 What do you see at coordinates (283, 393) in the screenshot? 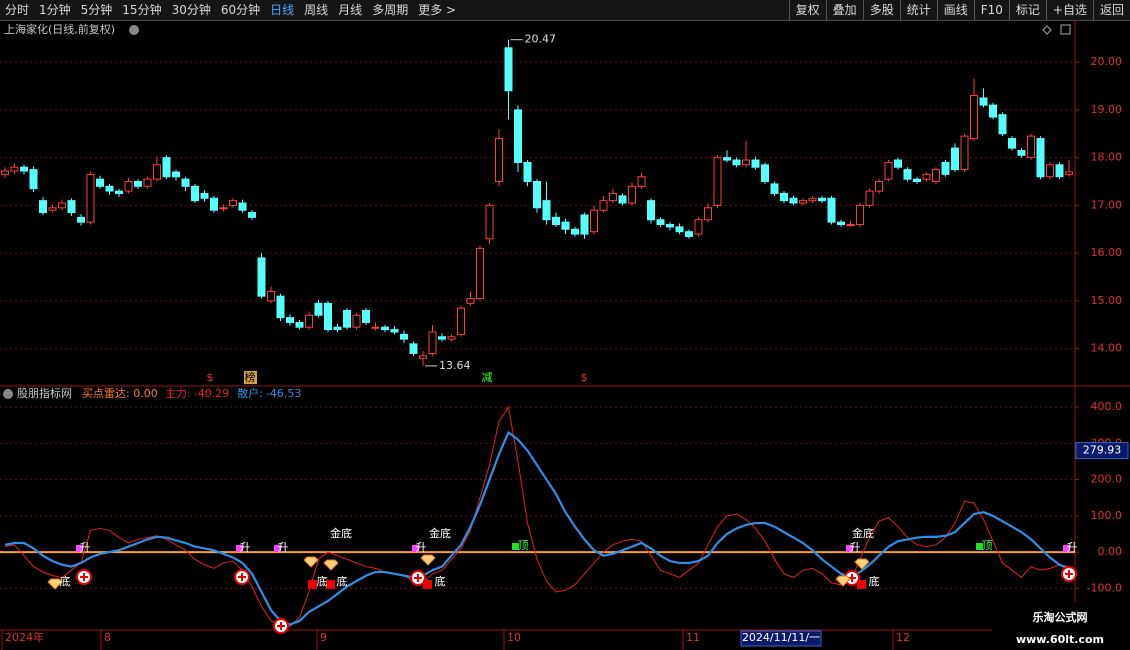
I see `legend-value: -46.53` at bounding box center [283, 393].